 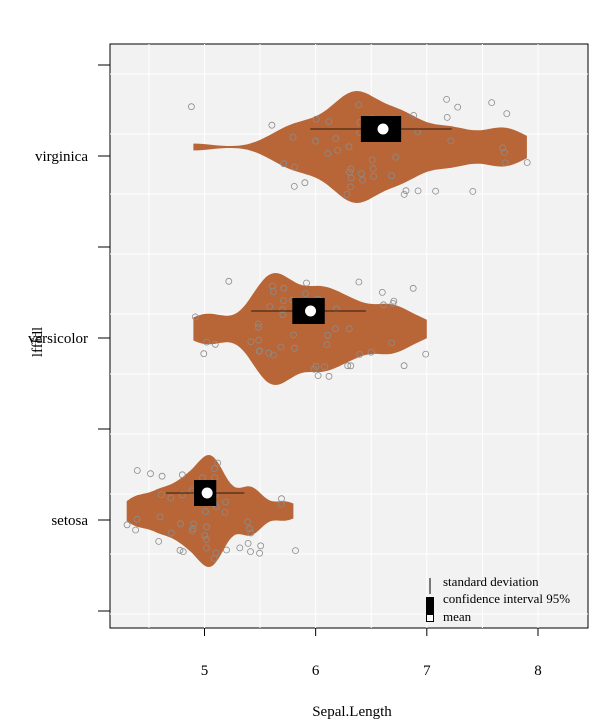 What do you see at coordinates (427, 671) in the screenshot?
I see `x-tick-label: 7` at bounding box center [427, 671].